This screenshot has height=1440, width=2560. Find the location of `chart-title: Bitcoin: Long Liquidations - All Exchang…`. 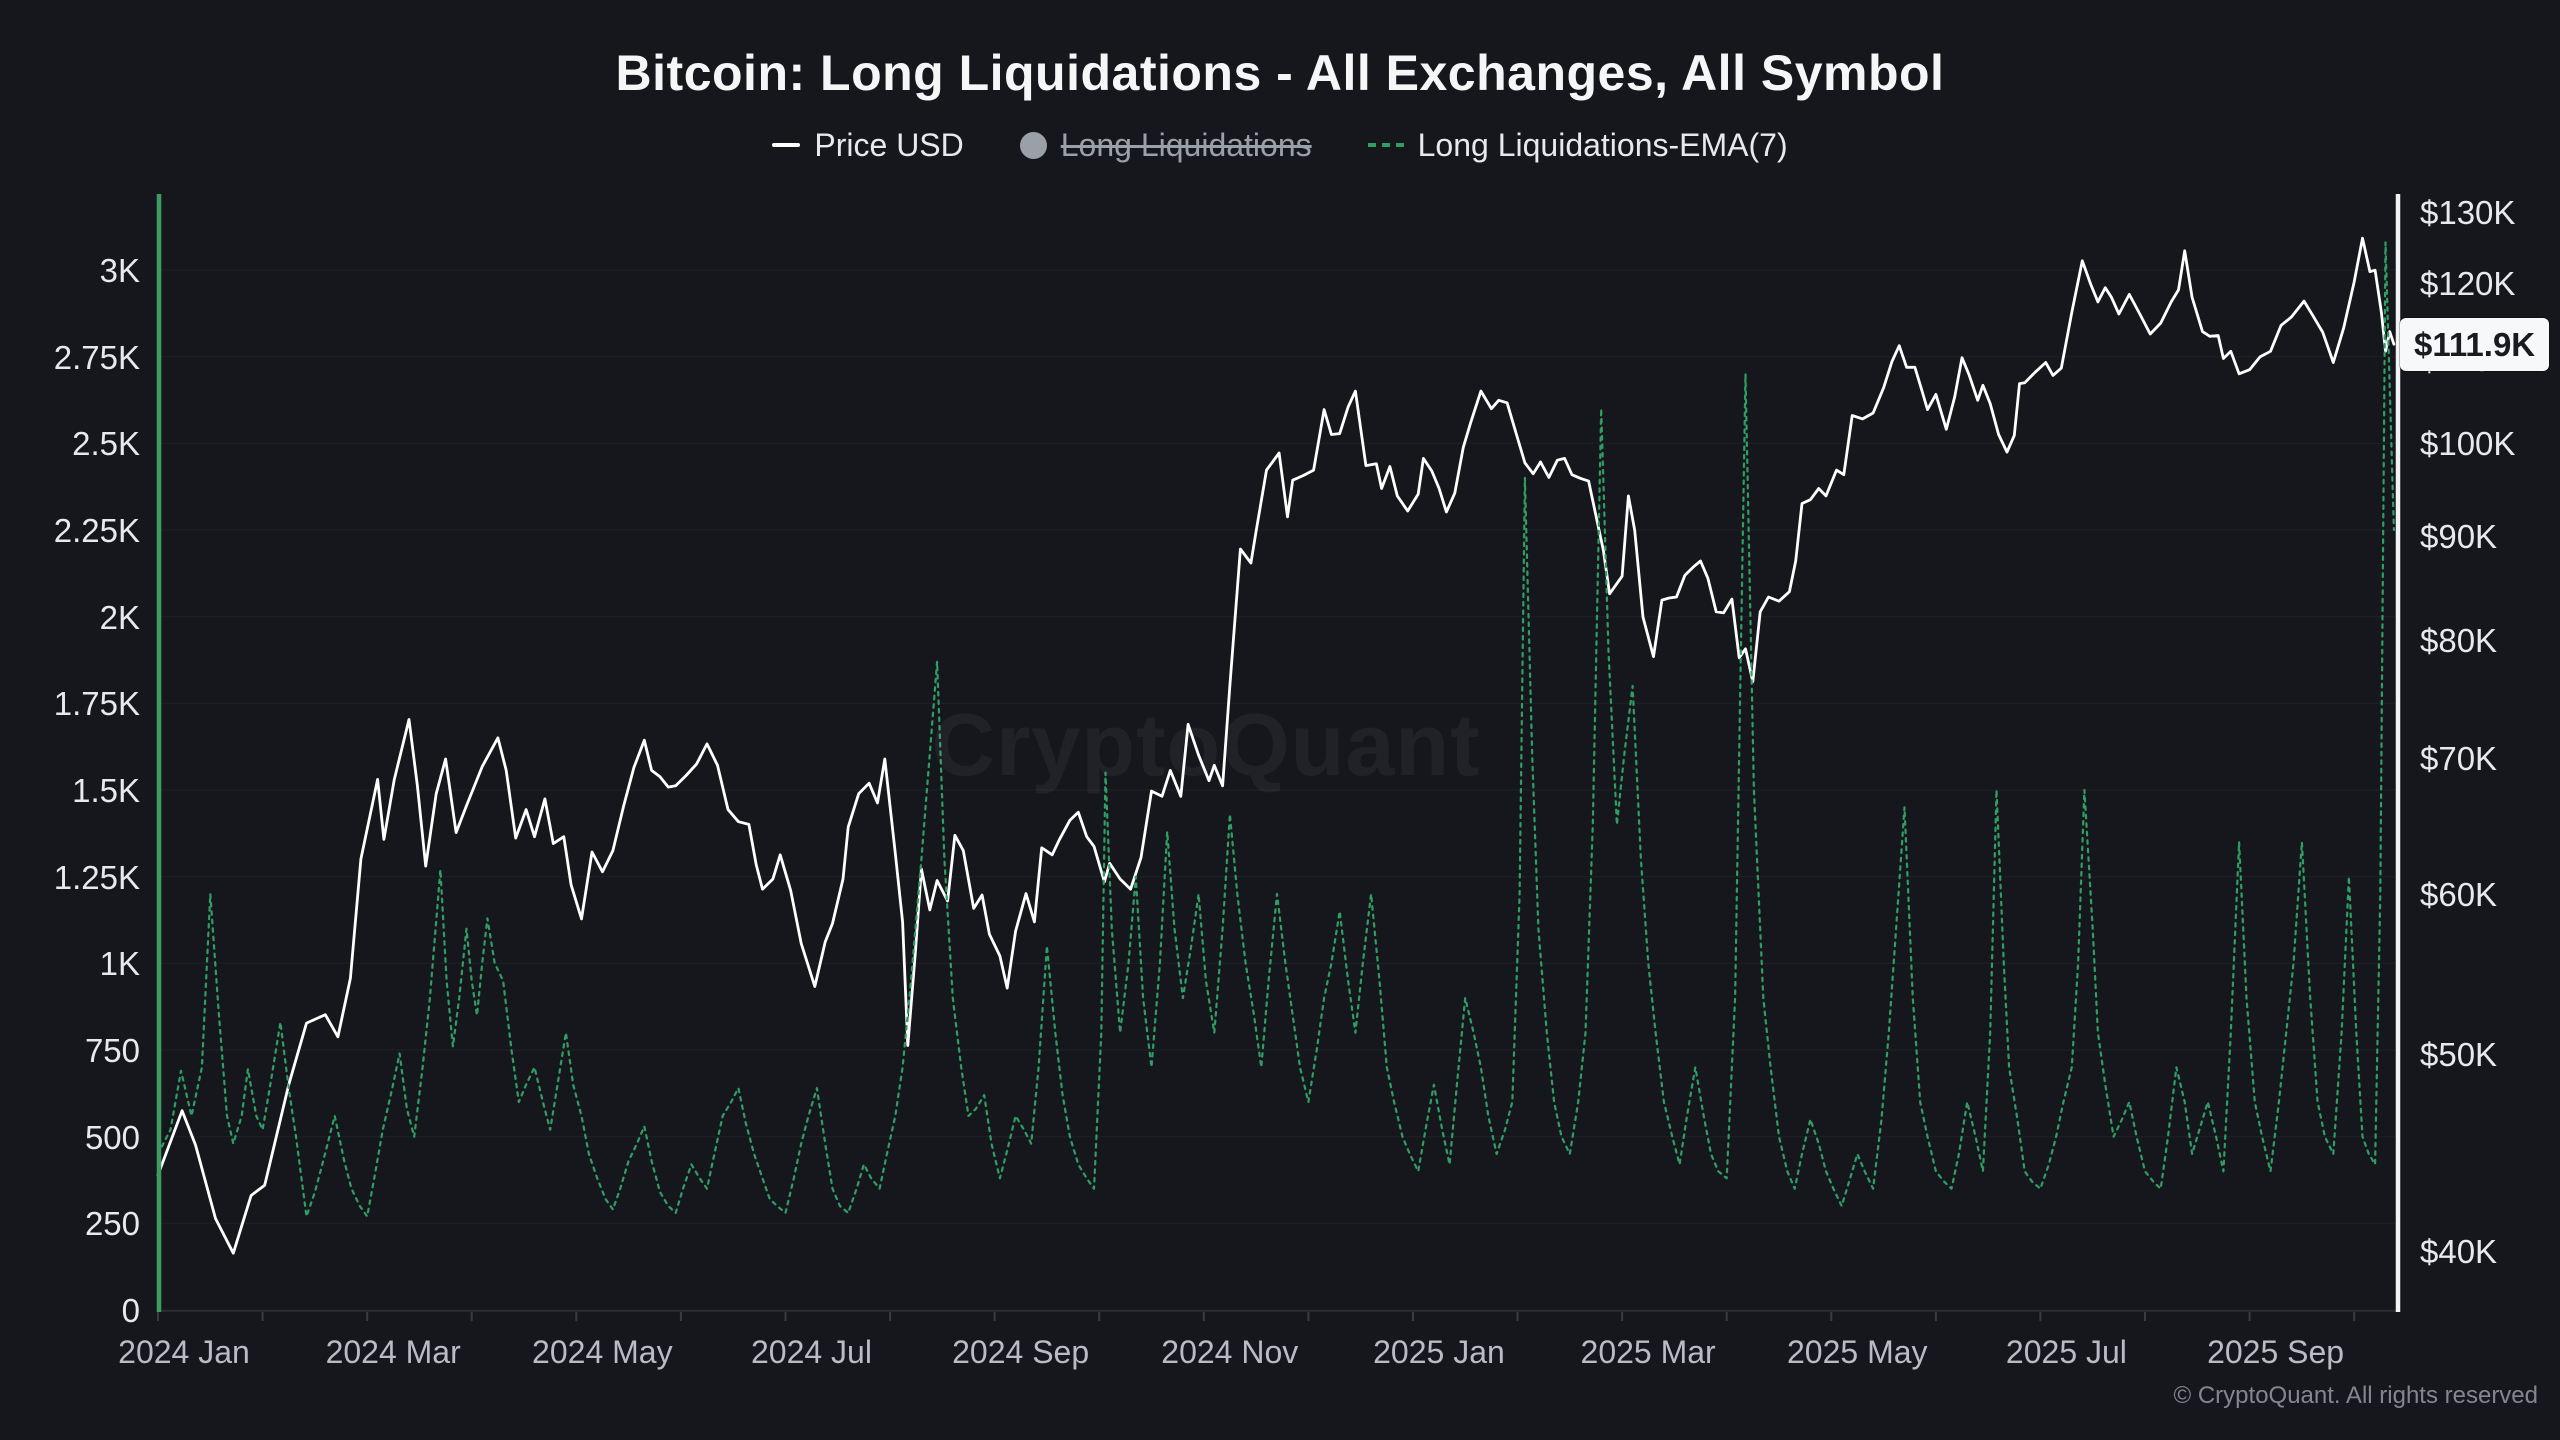

chart-title: Bitcoin: Long Liquidations - All Exchang… is located at coordinates (1280, 73).